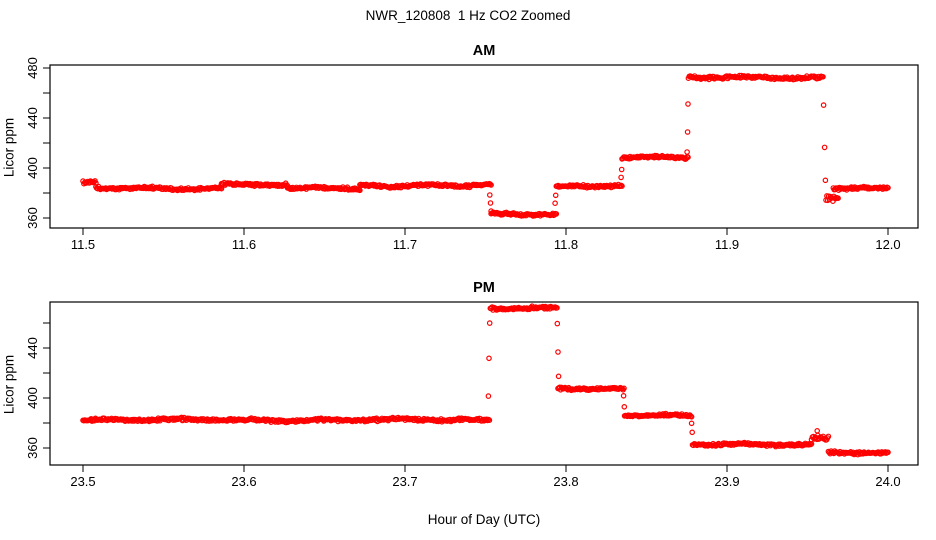 The image size is (936, 540). I want to click on x-tick-label: 24.0, so click(887, 481).